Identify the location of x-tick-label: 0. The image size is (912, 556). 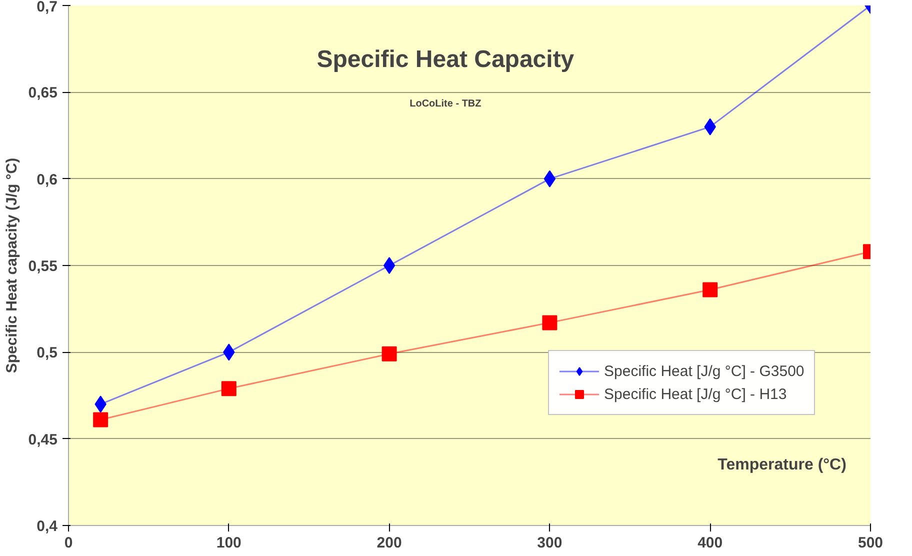
(68, 543).